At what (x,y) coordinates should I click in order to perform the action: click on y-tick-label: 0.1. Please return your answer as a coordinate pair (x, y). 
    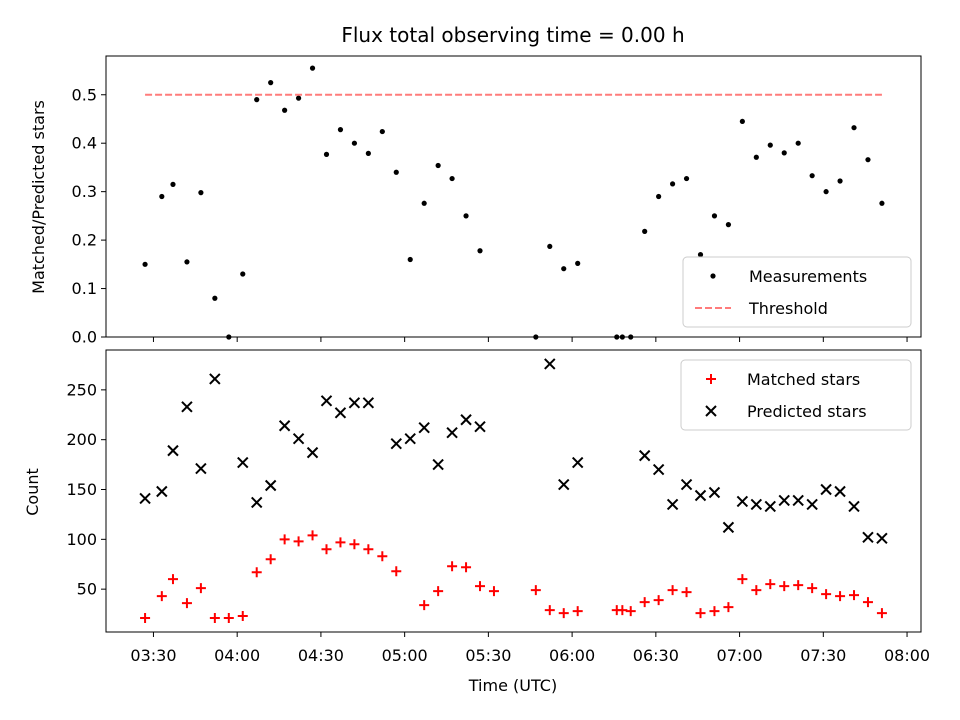
    Looking at the image, I should click on (84, 288).